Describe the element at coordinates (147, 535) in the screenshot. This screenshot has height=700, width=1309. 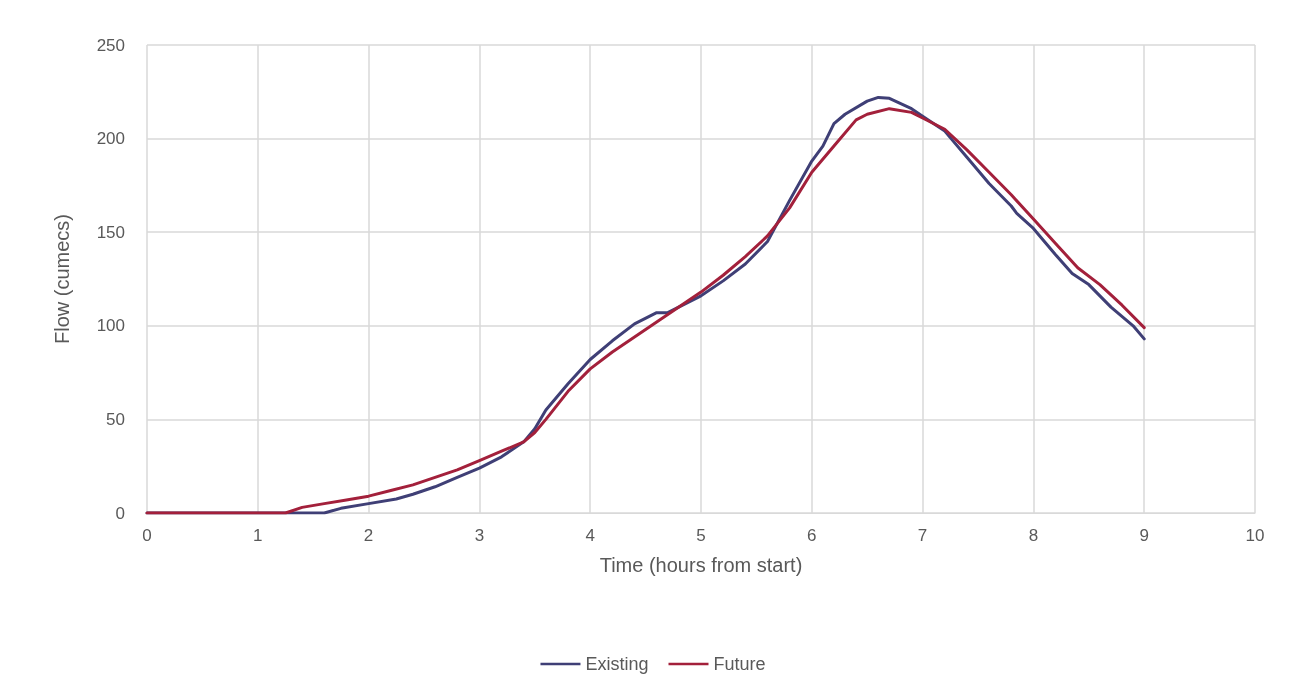
I see `x-tick-label: 0` at that location.